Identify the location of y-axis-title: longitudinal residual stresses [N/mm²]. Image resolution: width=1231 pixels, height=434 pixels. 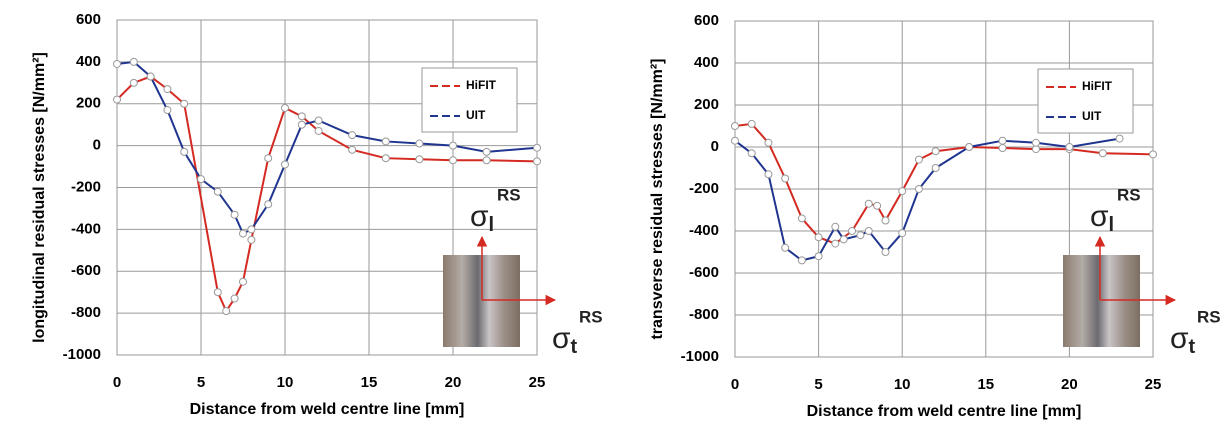
(39, 197).